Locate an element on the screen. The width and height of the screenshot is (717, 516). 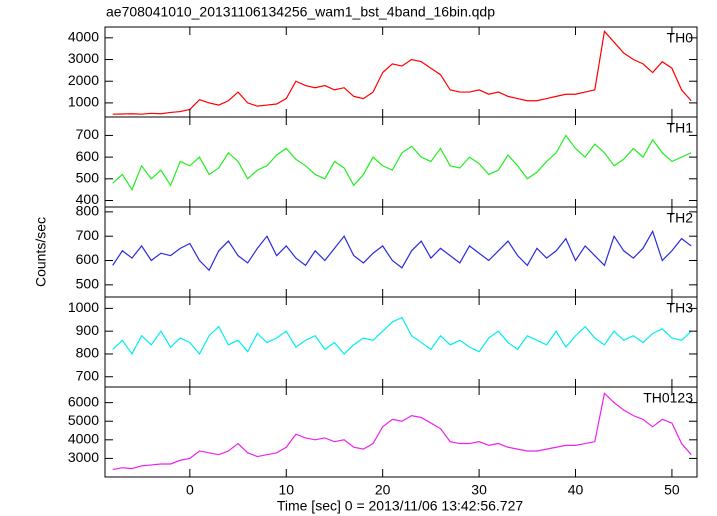
panel-label: TH1 is located at coordinates (680, 128).